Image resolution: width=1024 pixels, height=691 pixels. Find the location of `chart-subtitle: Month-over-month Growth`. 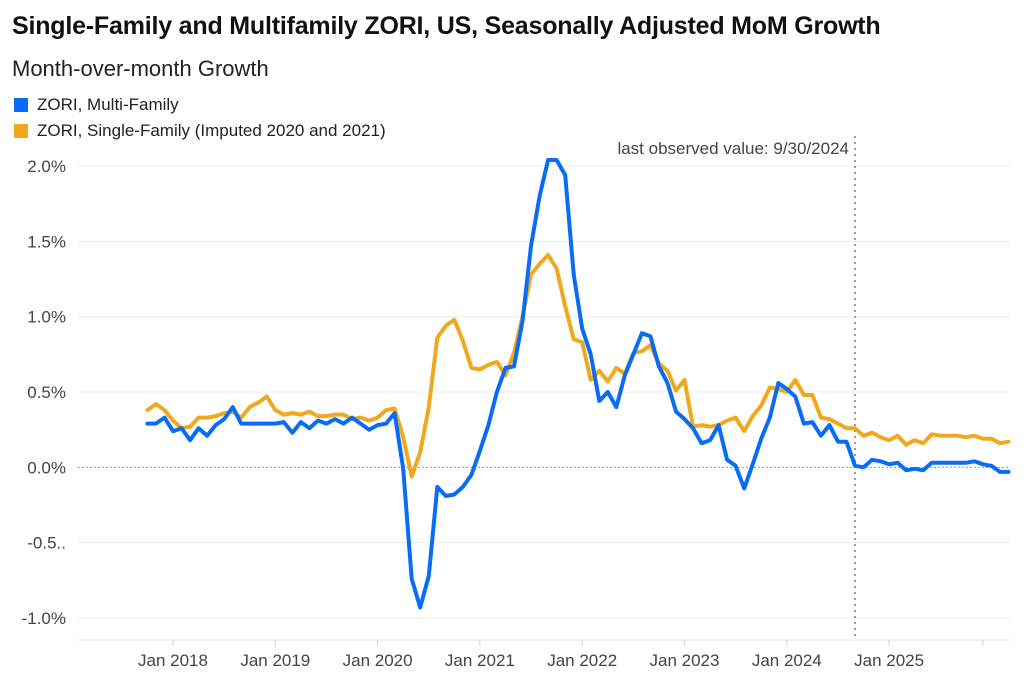

chart-subtitle: Month-over-month Growth is located at coordinates (140, 68).